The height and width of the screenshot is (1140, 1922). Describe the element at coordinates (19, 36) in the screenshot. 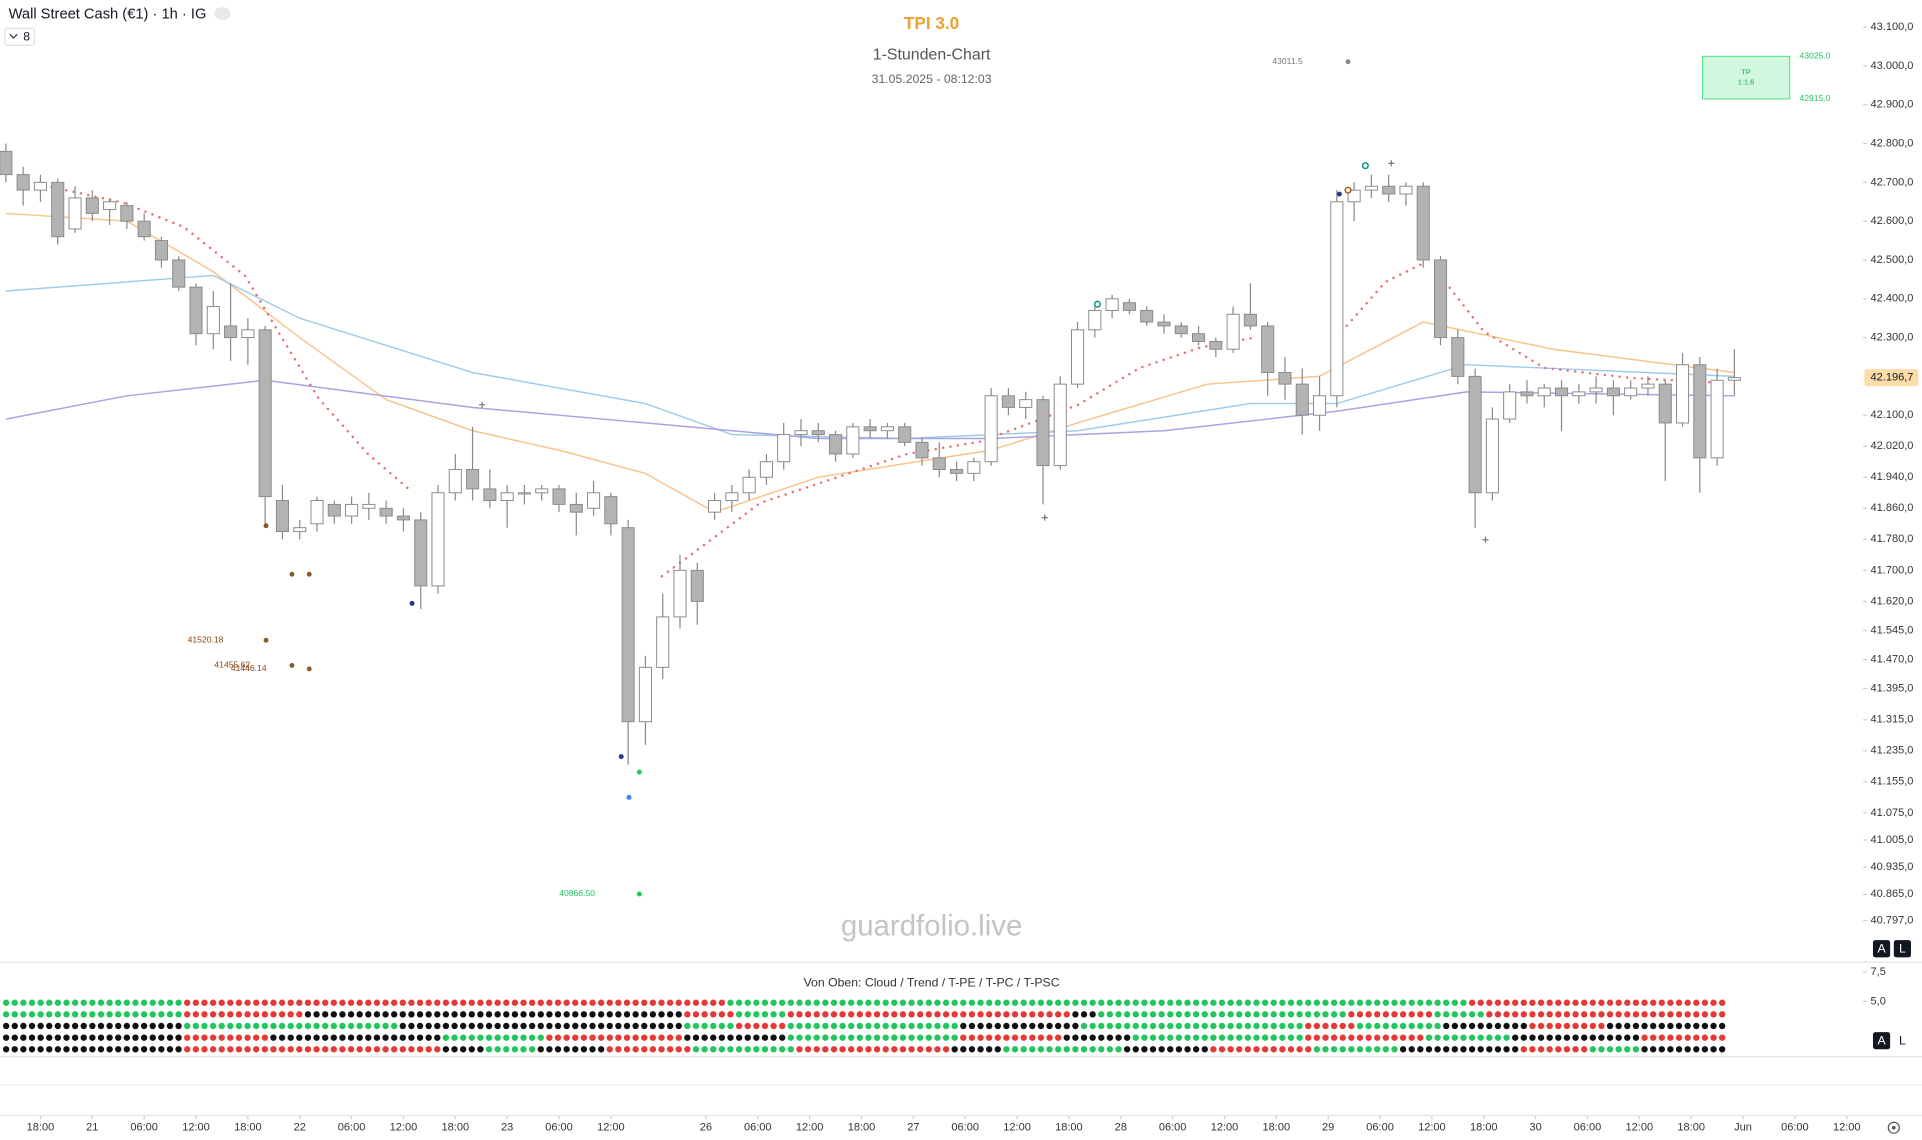

I see `indicator-toggle` at that location.